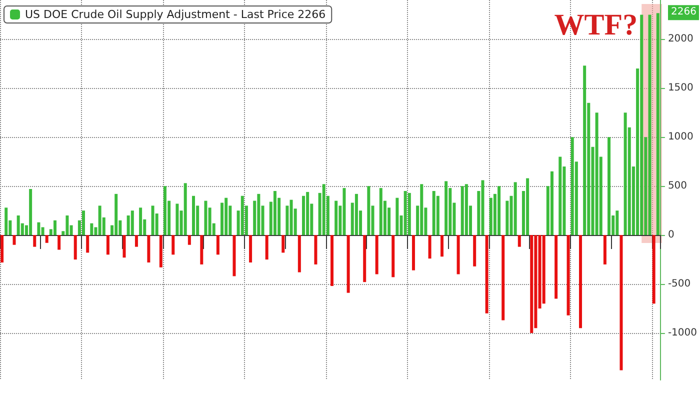 The height and width of the screenshot is (394, 700). I want to click on y-tick-label: -1000, so click(683, 332).